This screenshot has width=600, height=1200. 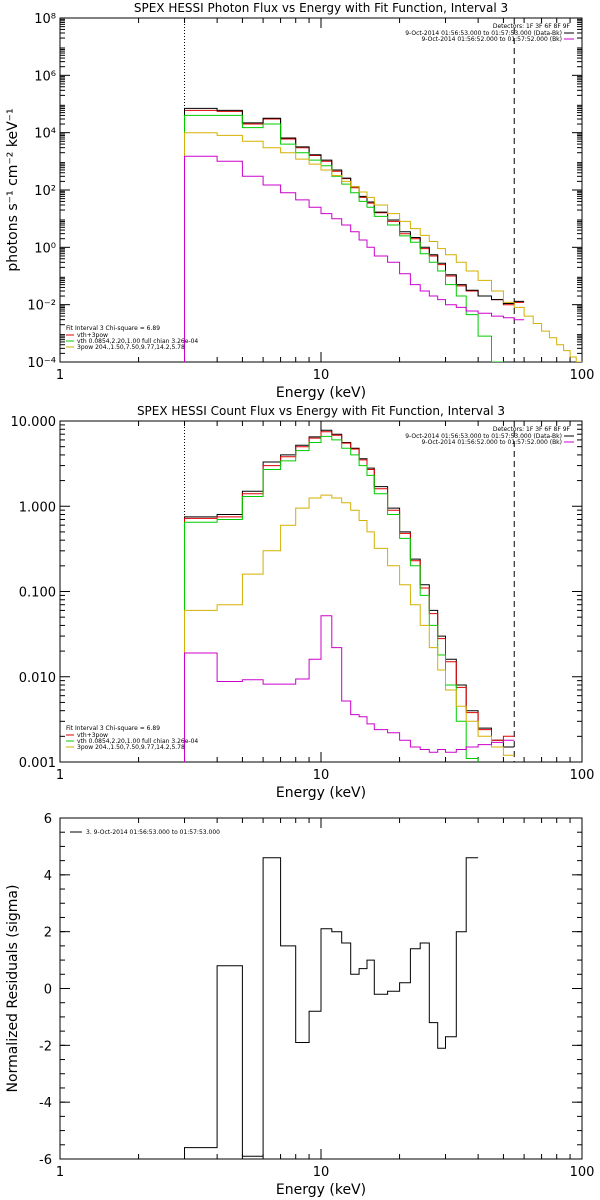 I want to click on series-vth-3pow, so click(x=354, y=235).